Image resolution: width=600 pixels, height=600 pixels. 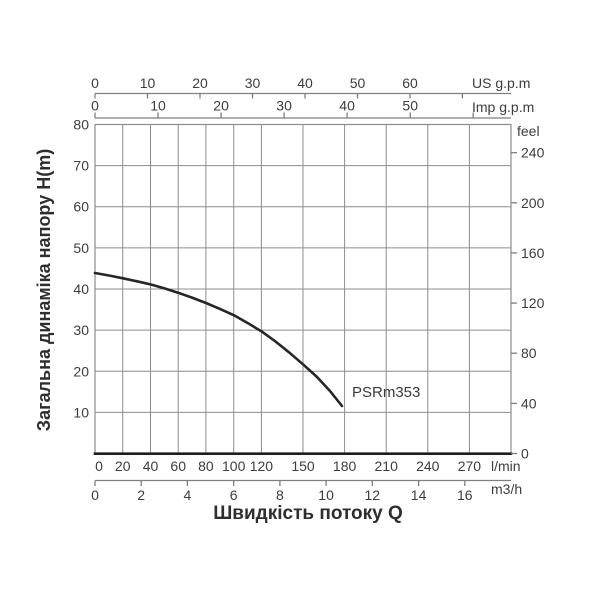 I want to click on feet-unit-label: feel, so click(x=528, y=131).